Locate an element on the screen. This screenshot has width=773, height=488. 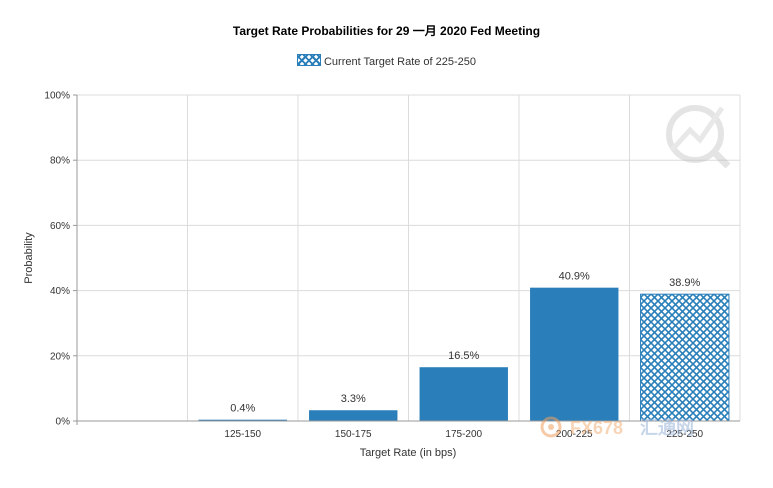
data-label-225-250: 38.9% is located at coordinates (684, 283).